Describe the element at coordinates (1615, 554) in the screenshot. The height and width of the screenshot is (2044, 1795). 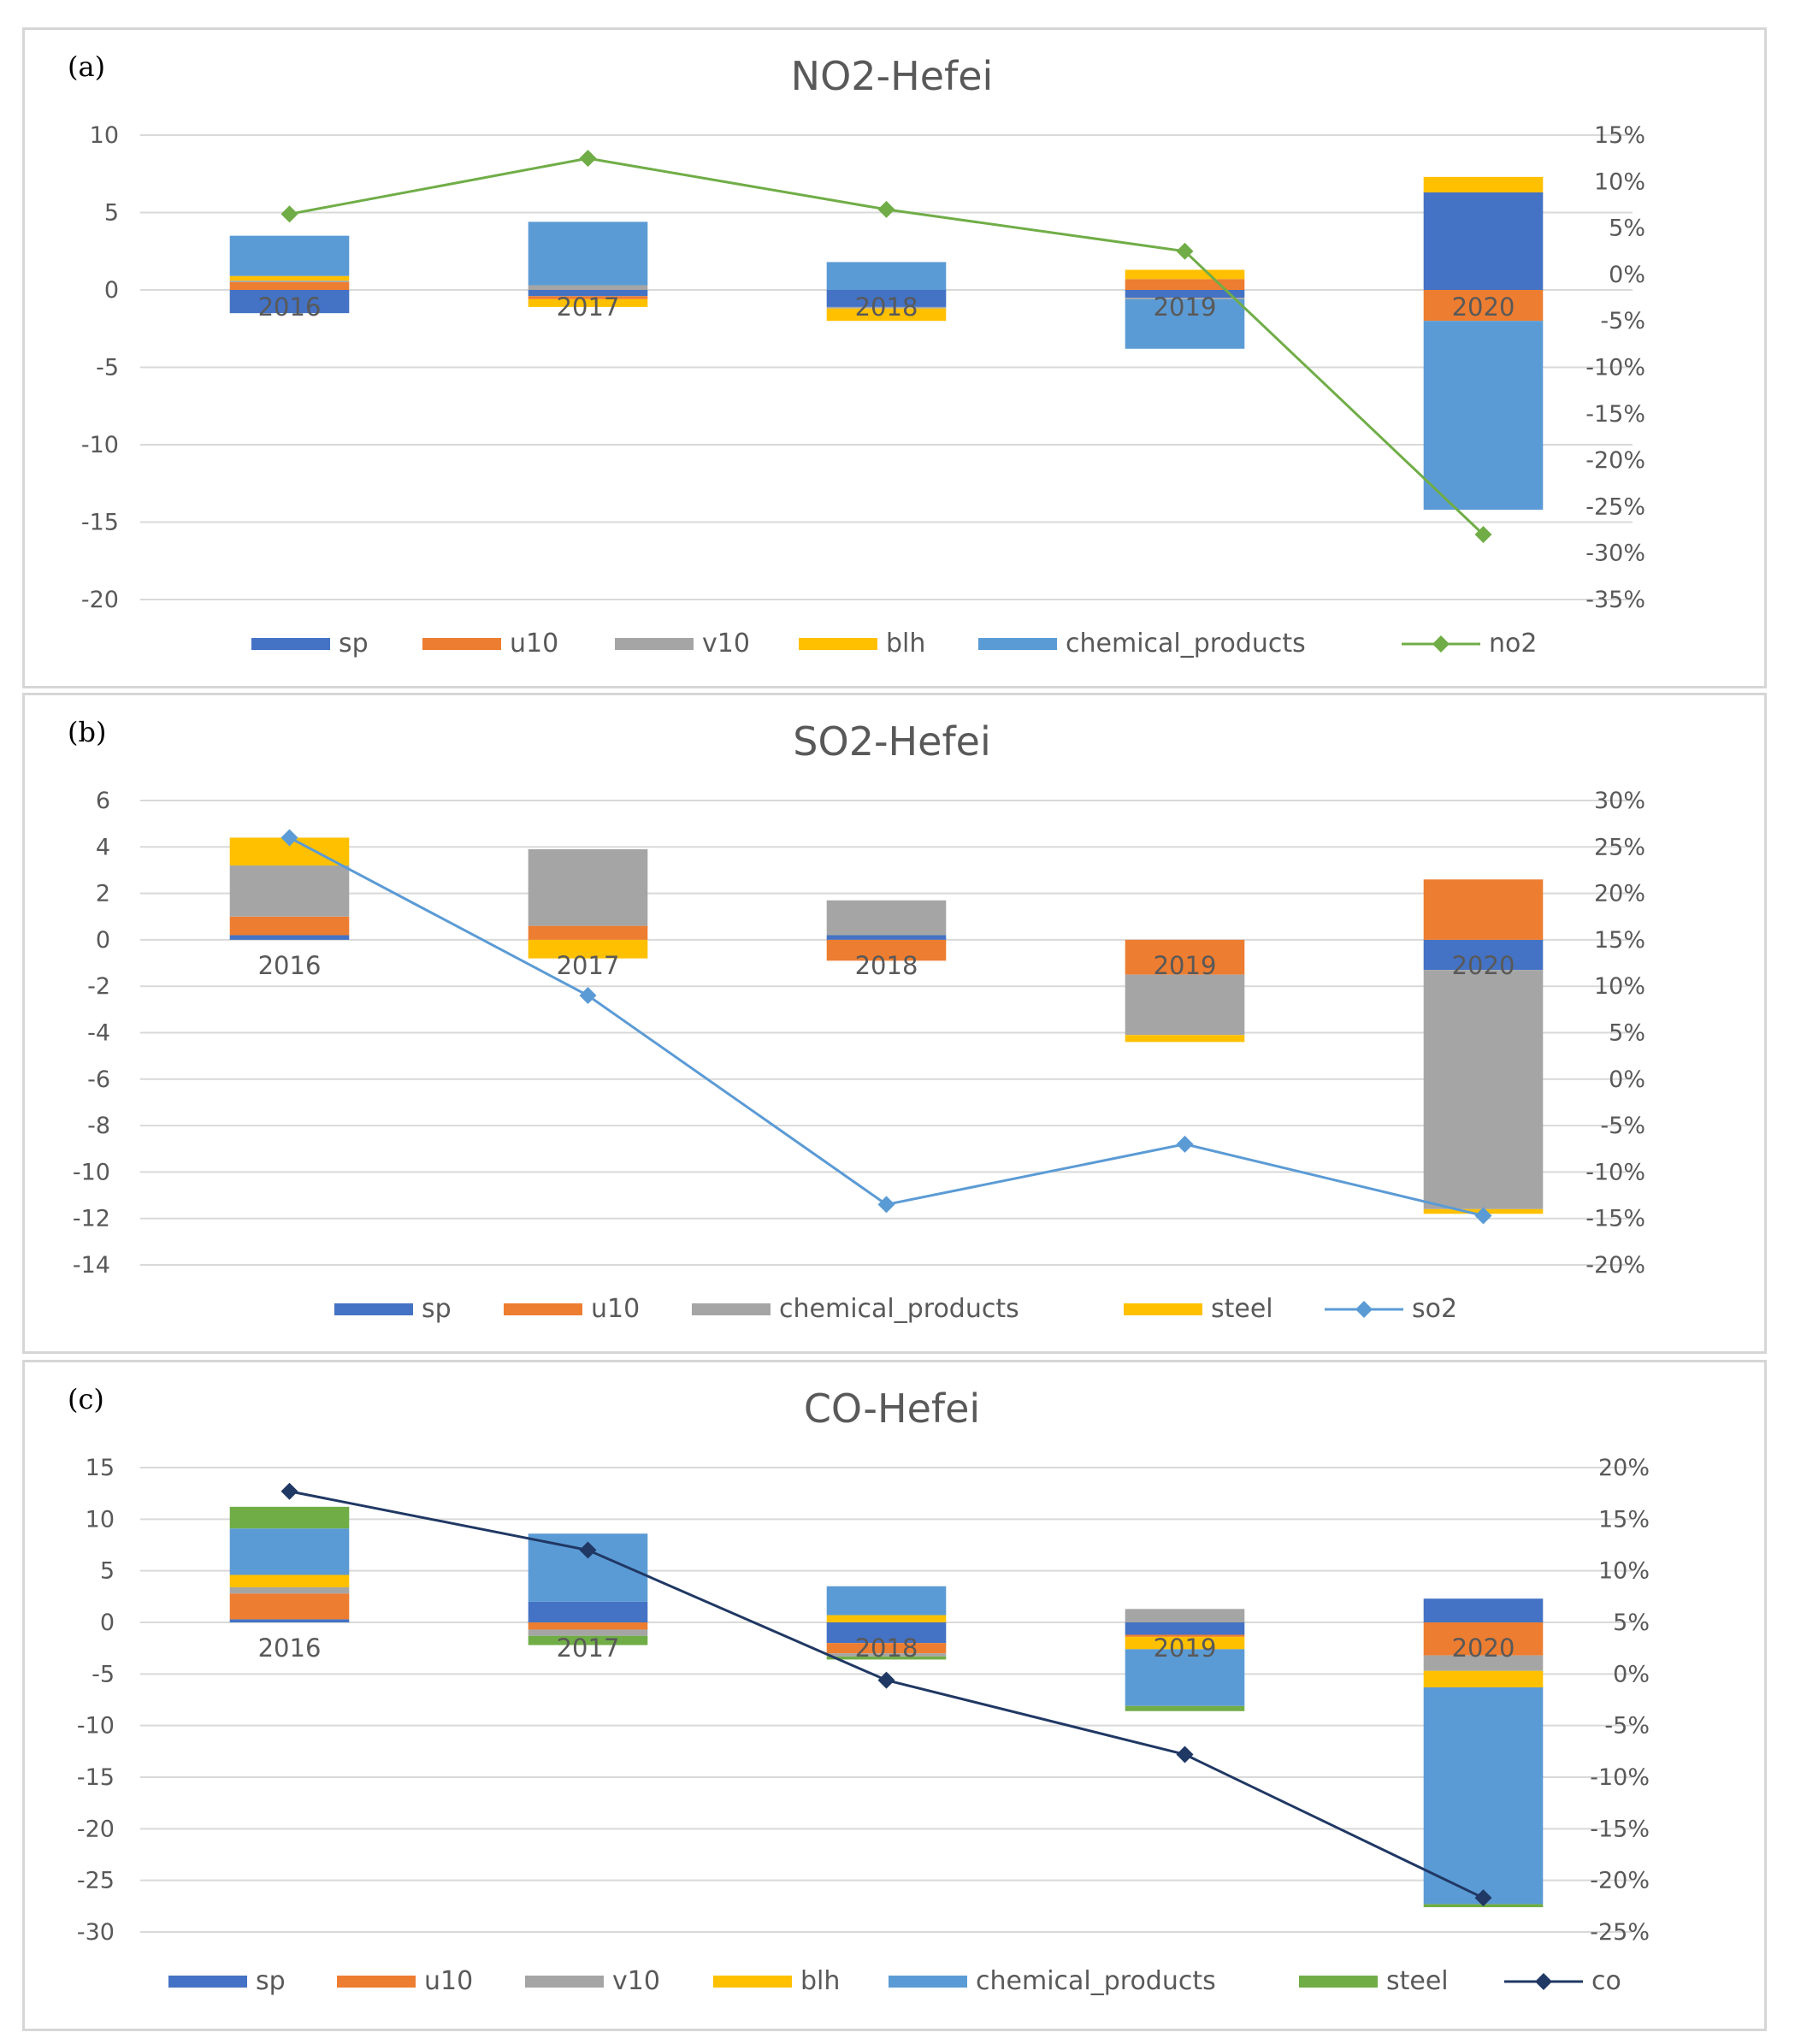
I see `y2-tick-label: -30%` at that location.